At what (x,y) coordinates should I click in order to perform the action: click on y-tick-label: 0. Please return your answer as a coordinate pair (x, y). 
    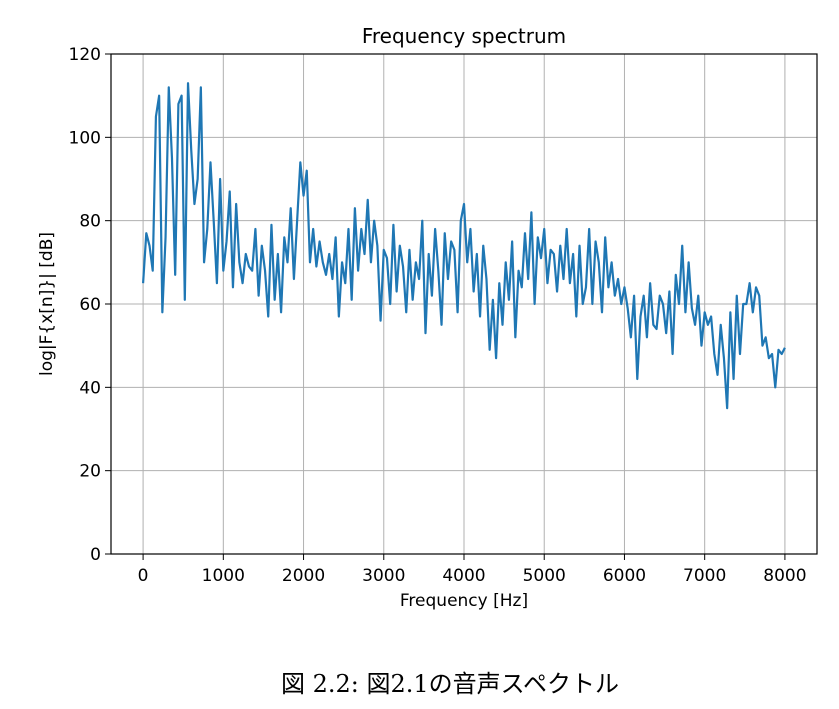
    Looking at the image, I should click on (95, 555).